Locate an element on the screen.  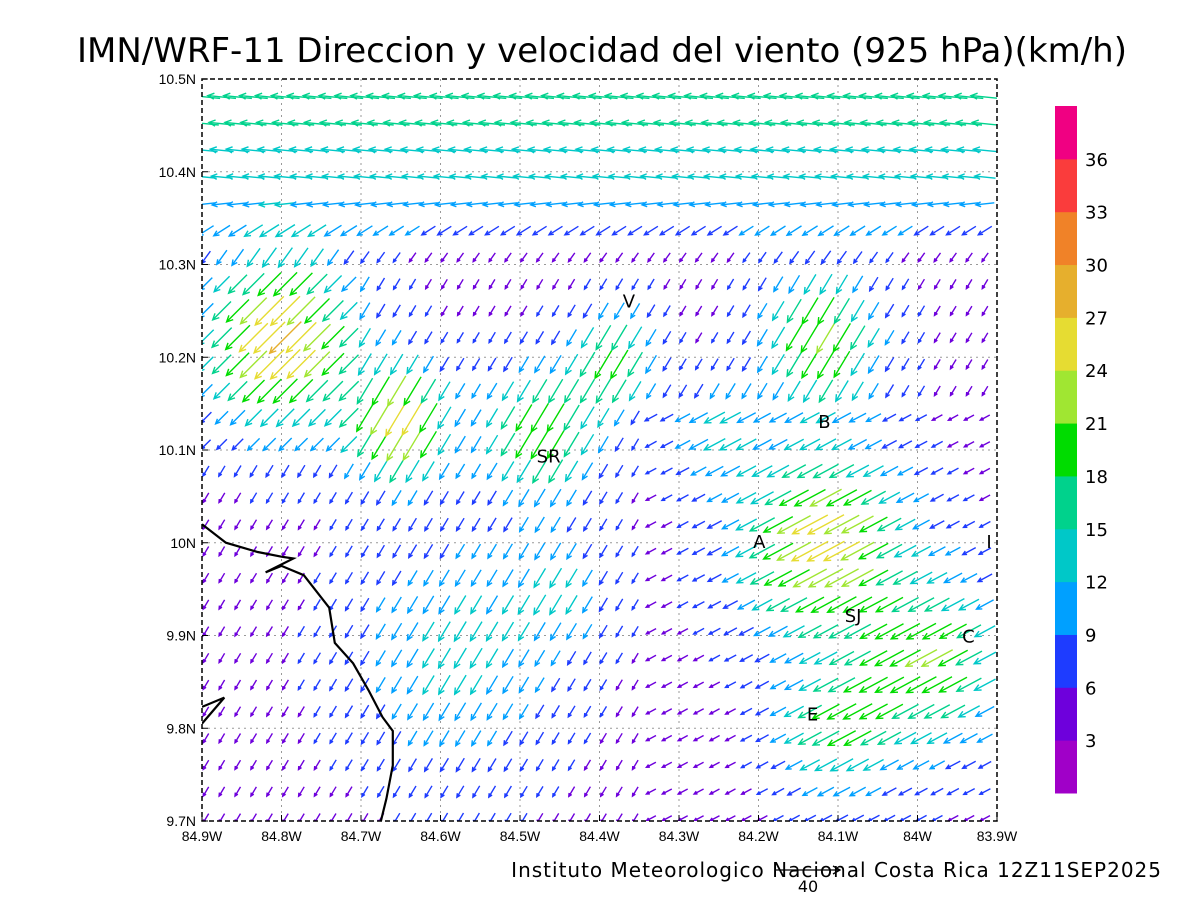
city-label: A is located at coordinates (759, 542).